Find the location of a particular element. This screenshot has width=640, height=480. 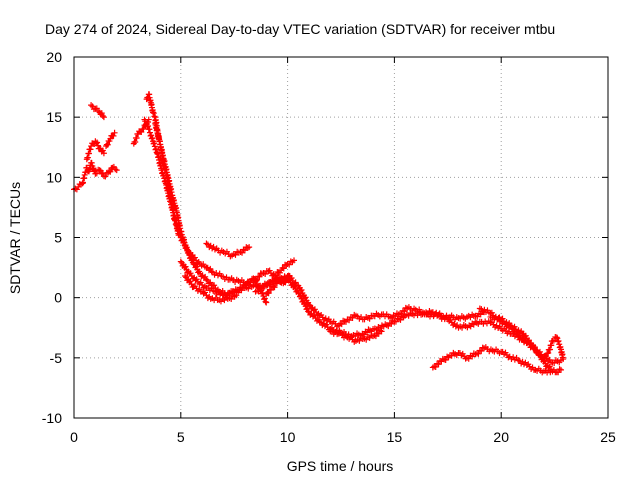

series-trace-h is located at coordinates (222, 209).